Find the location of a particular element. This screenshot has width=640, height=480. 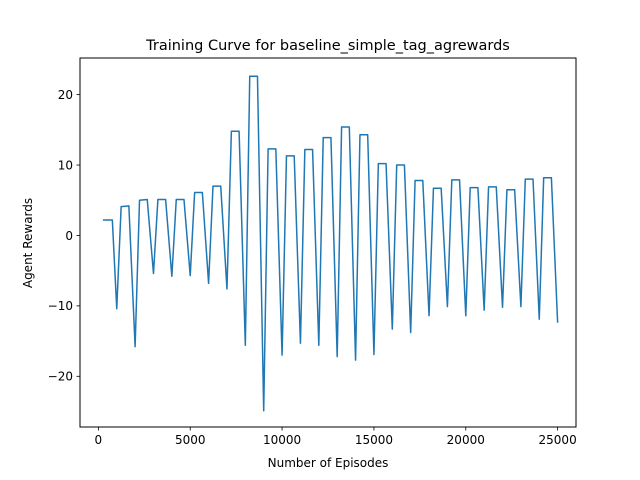

y-tick-label: −10 is located at coordinates (60, 306).